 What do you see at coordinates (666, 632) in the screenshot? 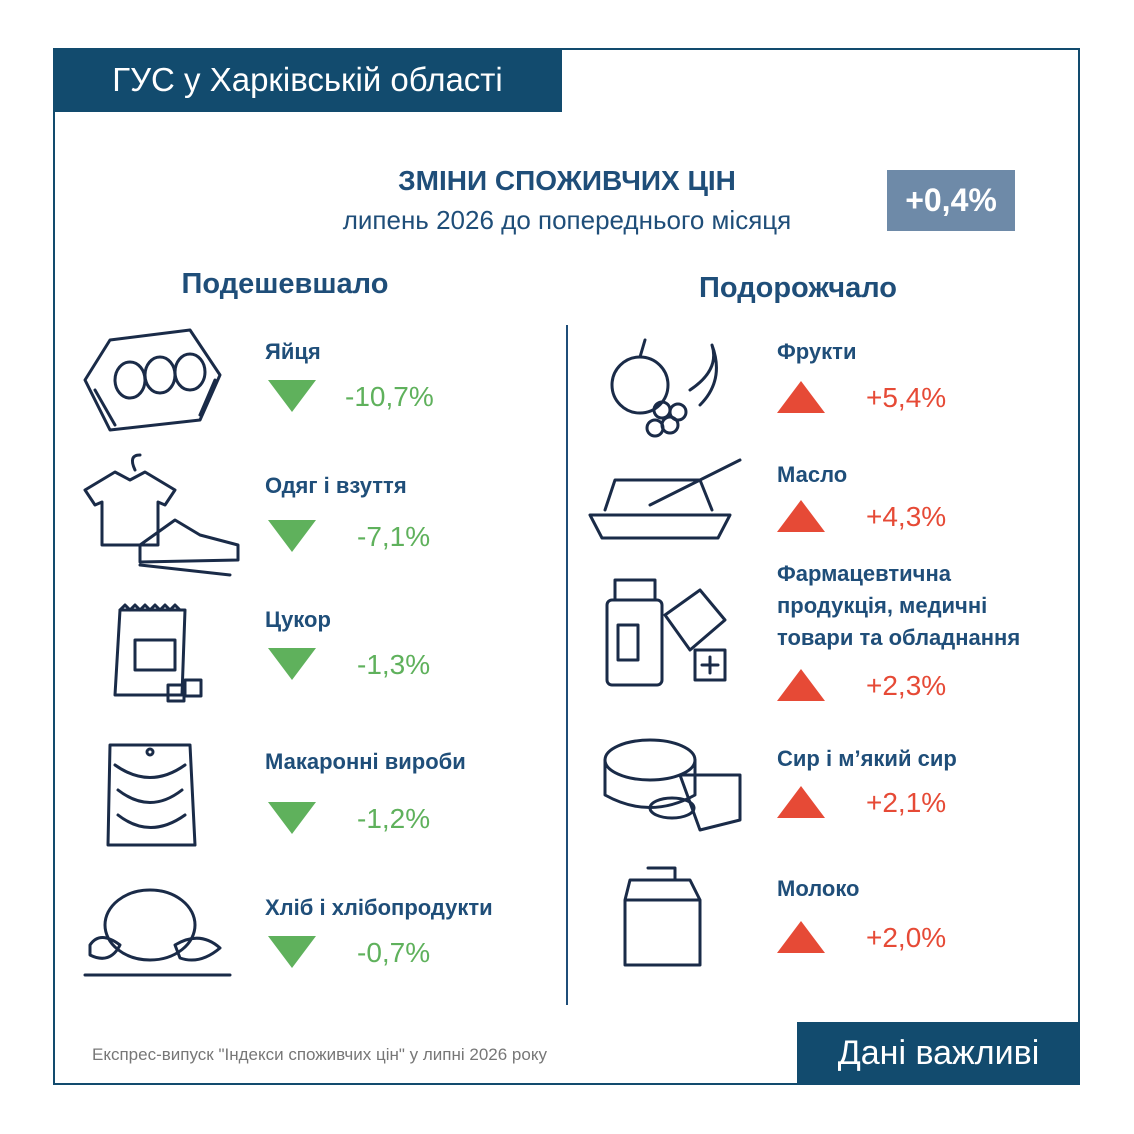
I see `pharma-icon` at bounding box center [666, 632].